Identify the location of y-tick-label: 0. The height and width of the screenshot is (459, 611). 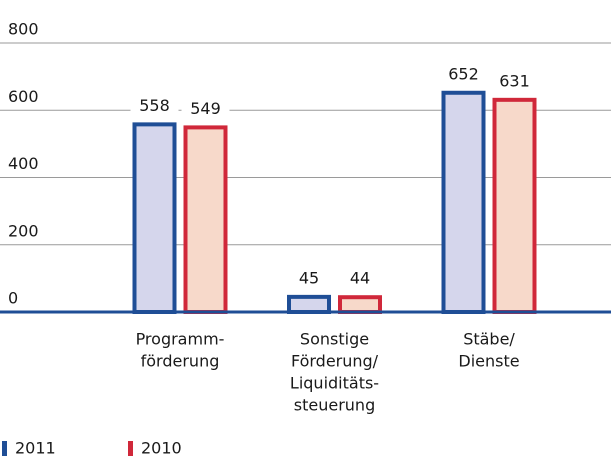
(13, 298).